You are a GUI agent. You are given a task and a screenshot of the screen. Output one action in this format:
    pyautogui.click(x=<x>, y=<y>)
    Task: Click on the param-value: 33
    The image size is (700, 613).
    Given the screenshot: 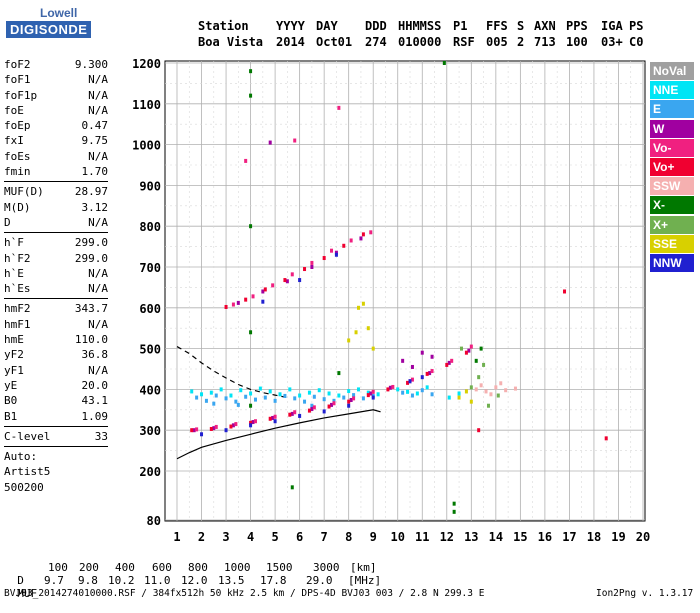 What is the action you would take?
    pyautogui.click(x=101, y=436)
    